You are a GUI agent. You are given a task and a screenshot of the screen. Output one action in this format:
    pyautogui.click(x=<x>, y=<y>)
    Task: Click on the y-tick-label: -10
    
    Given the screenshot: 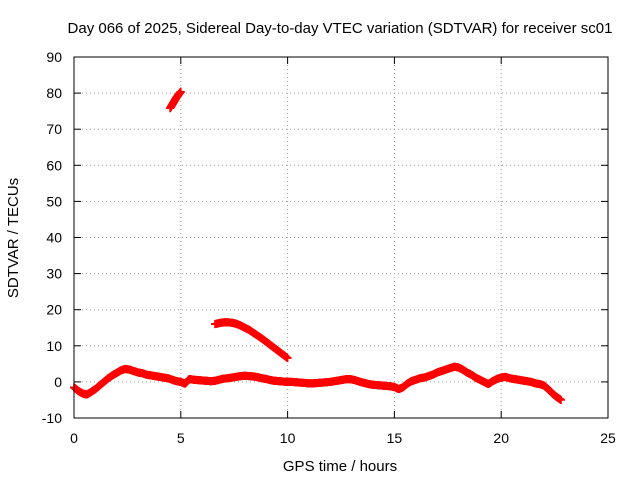 What is the action you would take?
    pyautogui.click(x=52, y=418)
    